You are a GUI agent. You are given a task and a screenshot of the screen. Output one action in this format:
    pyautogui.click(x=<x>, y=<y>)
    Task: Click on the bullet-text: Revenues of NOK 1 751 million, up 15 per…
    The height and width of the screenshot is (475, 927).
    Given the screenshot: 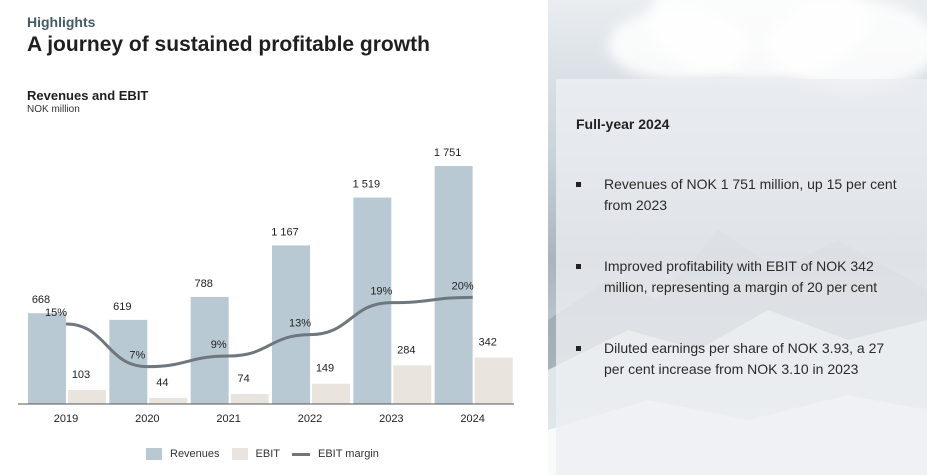 What is the action you would take?
    pyautogui.click(x=750, y=194)
    